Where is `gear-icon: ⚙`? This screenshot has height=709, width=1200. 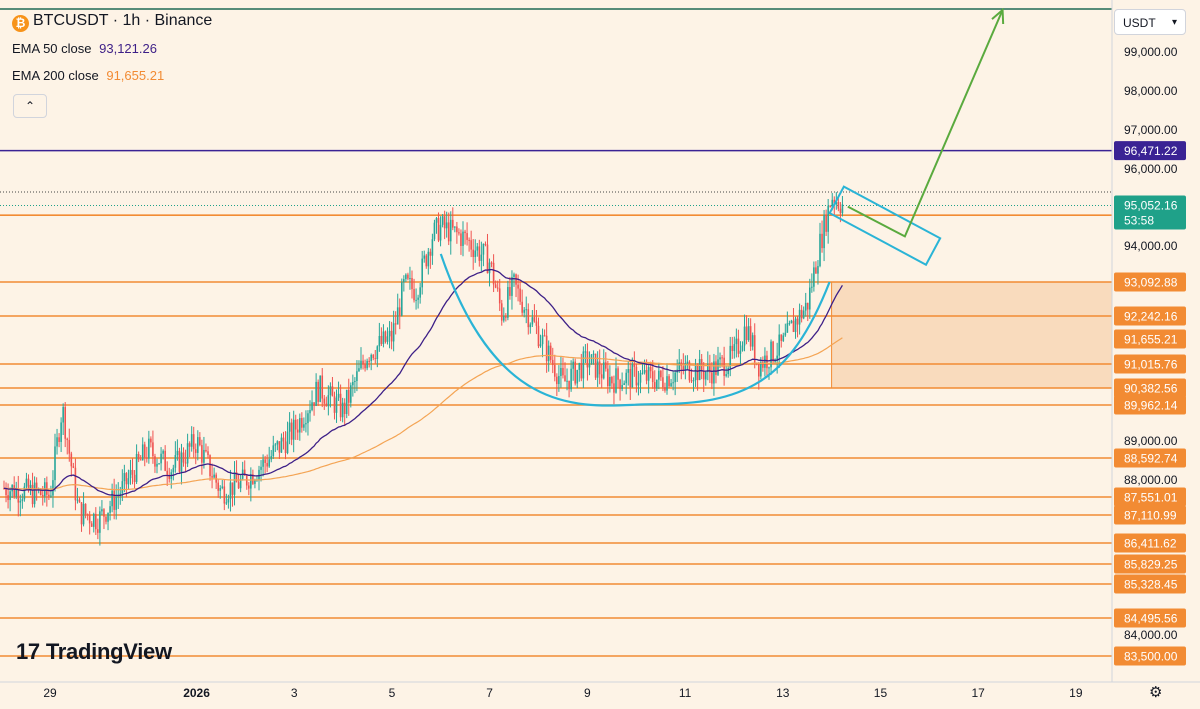 gear-icon: ⚙ is located at coordinates (1156, 692).